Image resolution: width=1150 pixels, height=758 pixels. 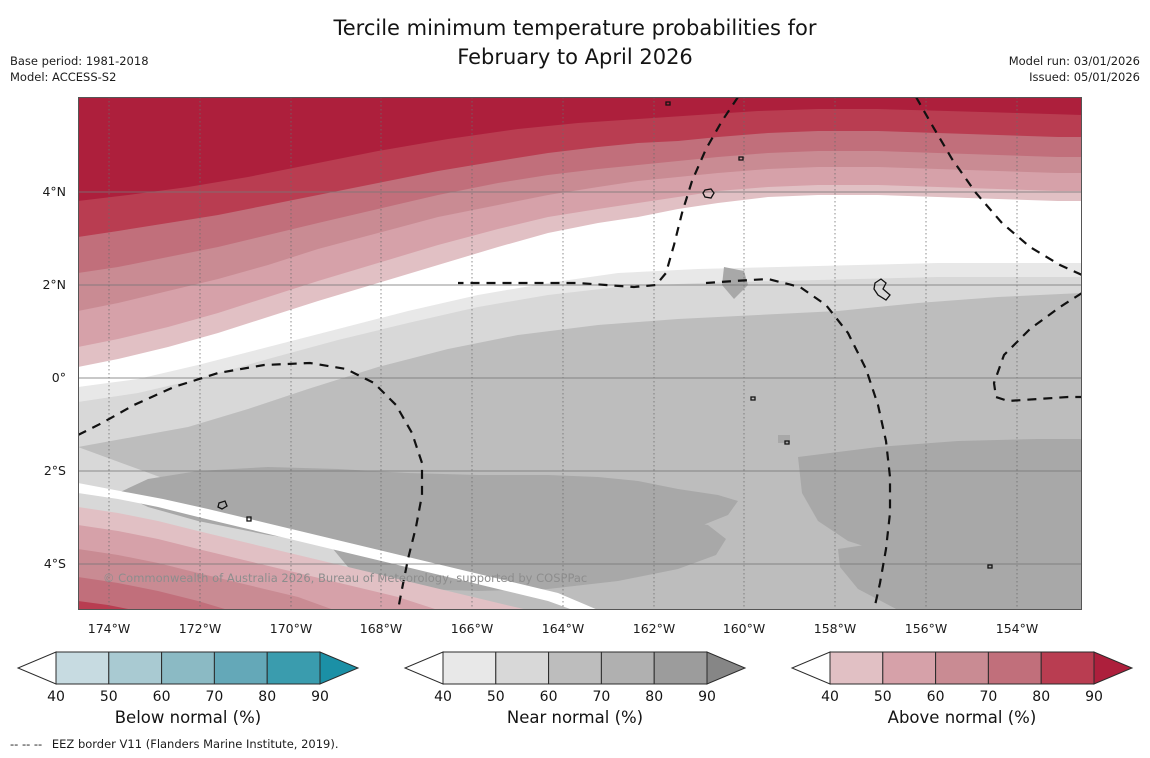 I want to click on eez-border-phoenix-west, so click(x=251, y=485).